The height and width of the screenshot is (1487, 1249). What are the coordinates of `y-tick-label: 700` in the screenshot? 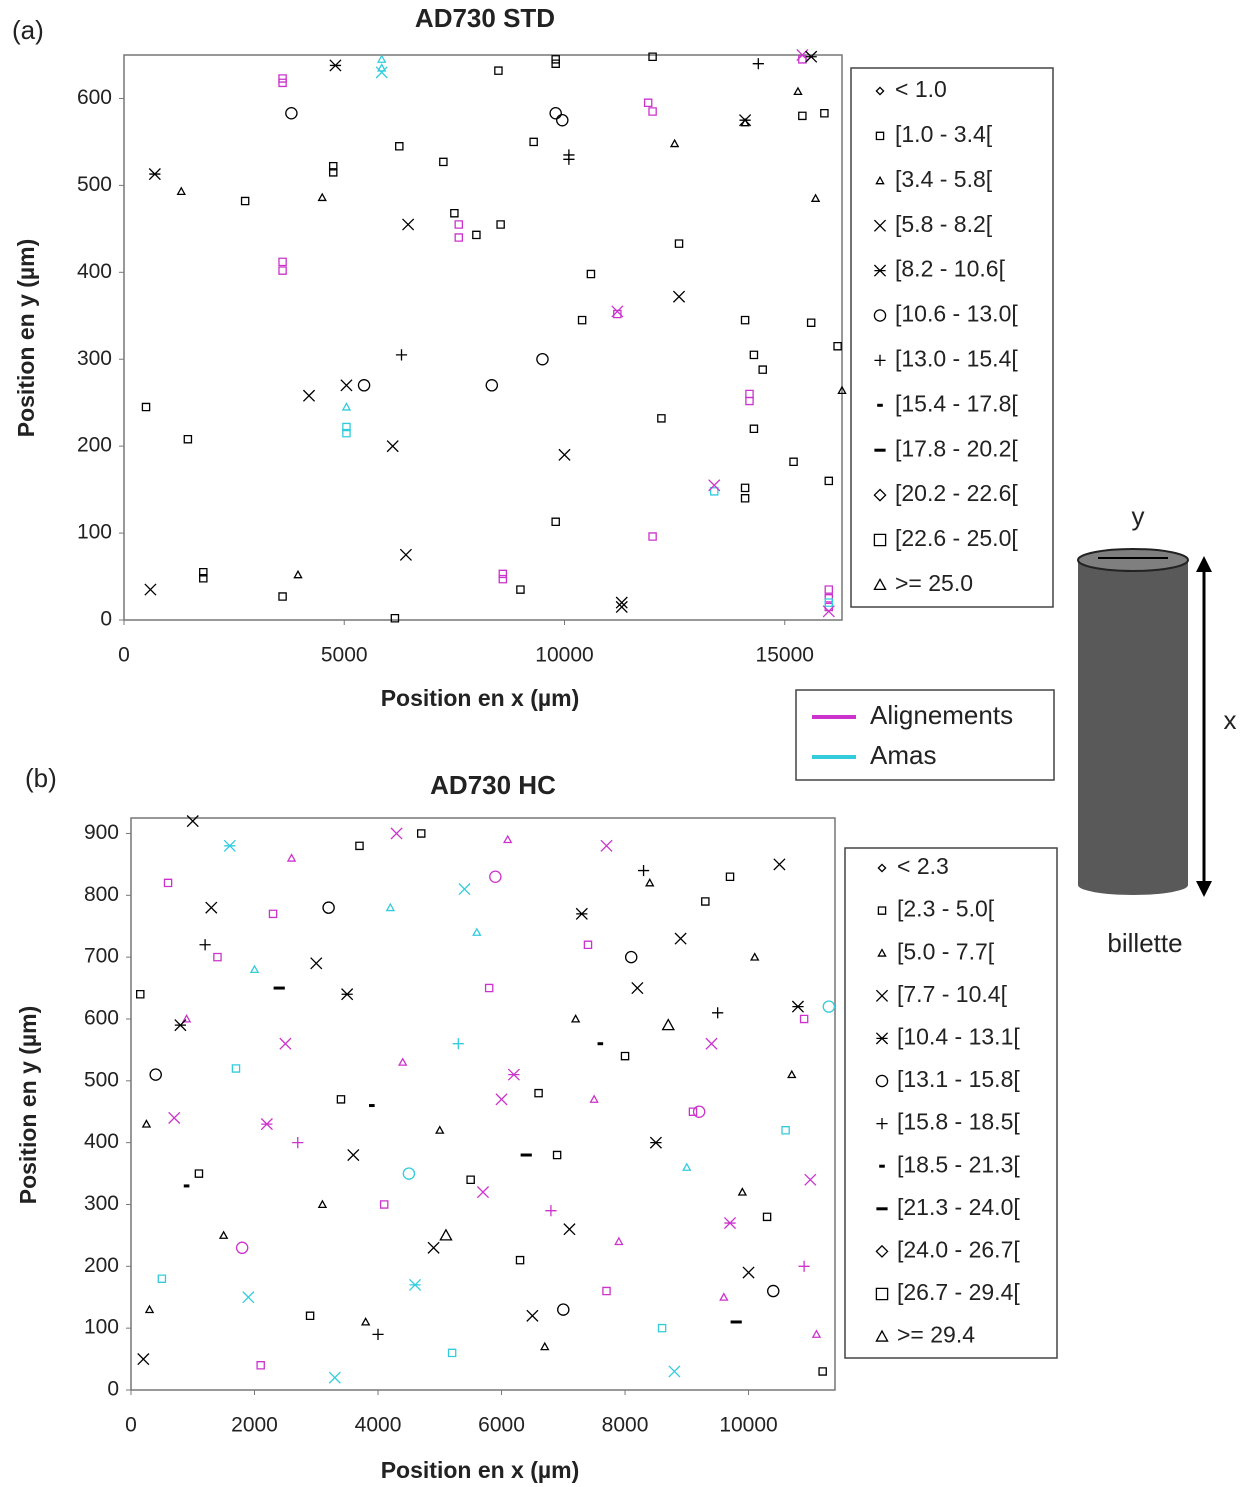 It's located at (101, 956).